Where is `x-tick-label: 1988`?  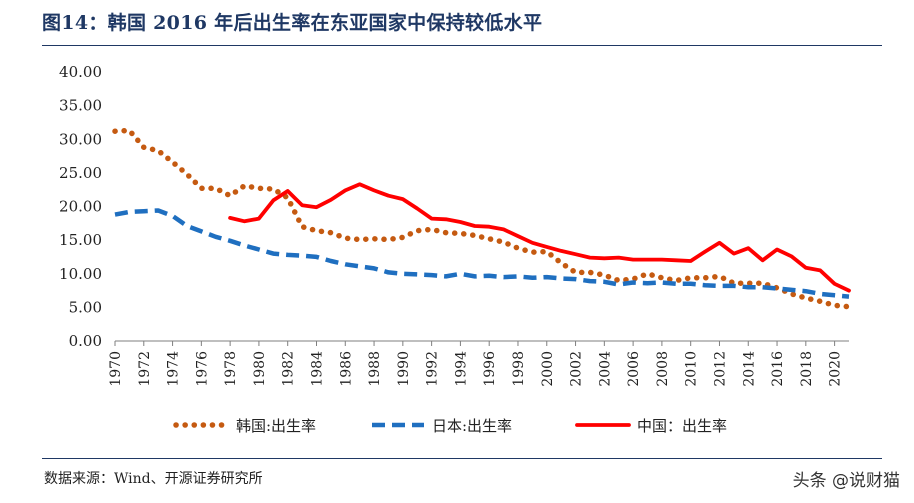 x-tick-label: 1988 is located at coordinates (375, 369).